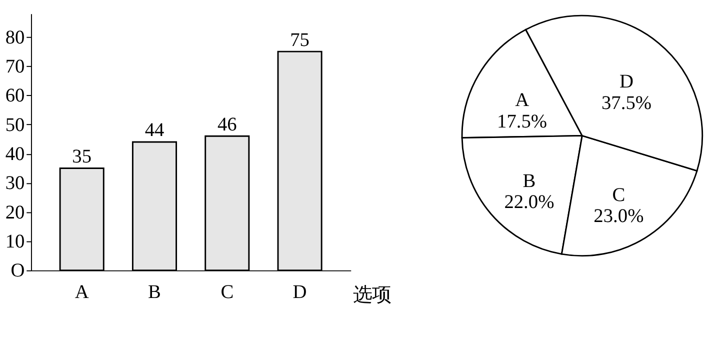 Image resolution: width=710 pixels, height=345 pixels. Describe the element at coordinates (15, 241) in the screenshot. I see `y-tick-label: 10` at that location.